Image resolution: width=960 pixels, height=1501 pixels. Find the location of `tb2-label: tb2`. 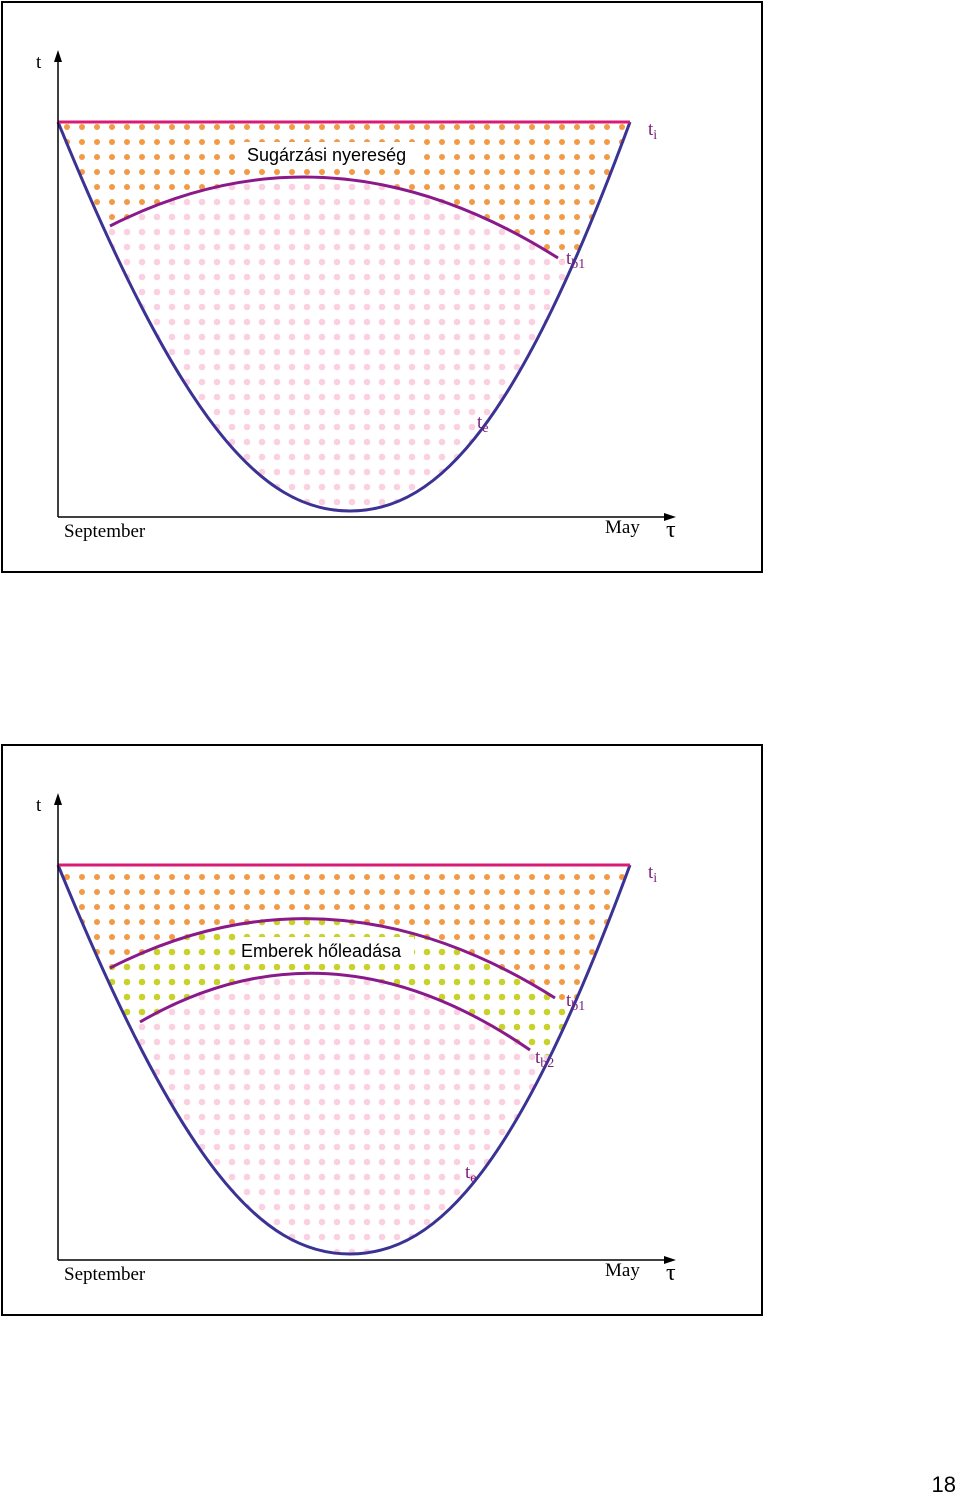

tb2-label: tb2 is located at coordinates (544, 1059).